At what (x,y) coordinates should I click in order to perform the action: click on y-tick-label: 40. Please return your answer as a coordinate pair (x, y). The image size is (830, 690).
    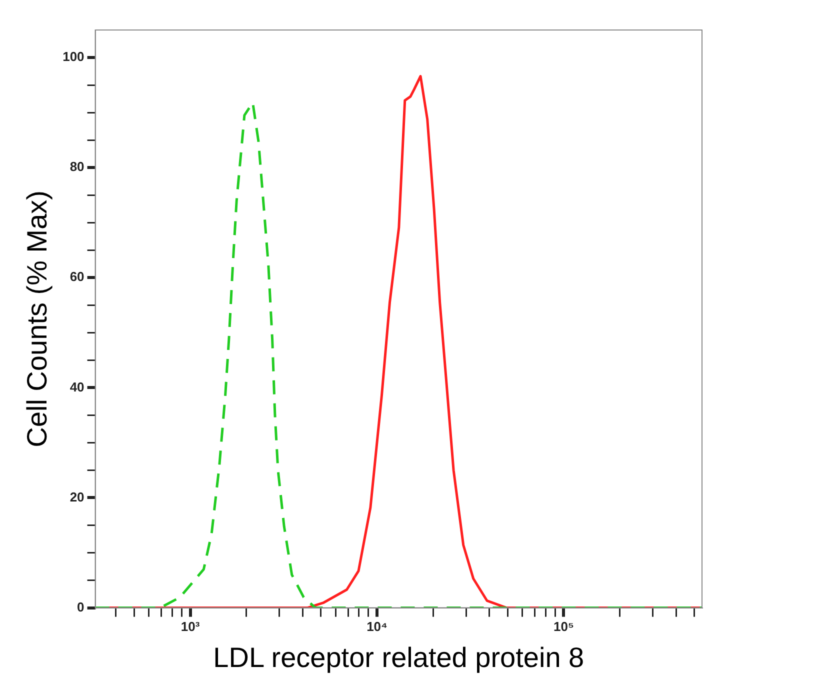
    Looking at the image, I should click on (77, 386).